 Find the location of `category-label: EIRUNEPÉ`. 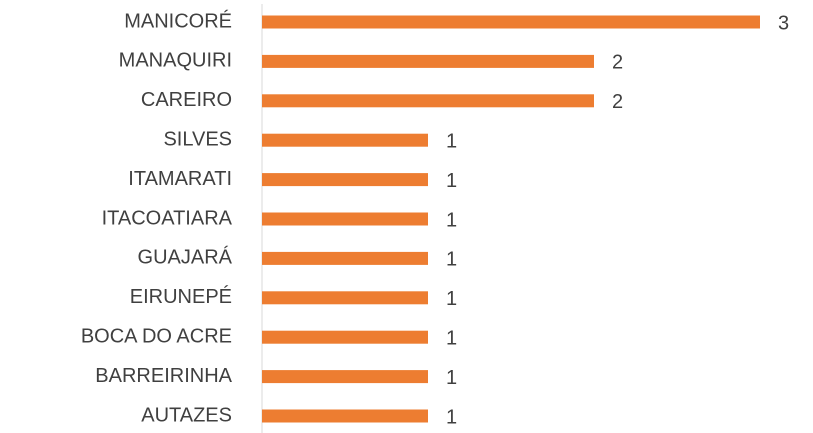

category-label: EIRUNEPÉ is located at coordinates (181, 296).